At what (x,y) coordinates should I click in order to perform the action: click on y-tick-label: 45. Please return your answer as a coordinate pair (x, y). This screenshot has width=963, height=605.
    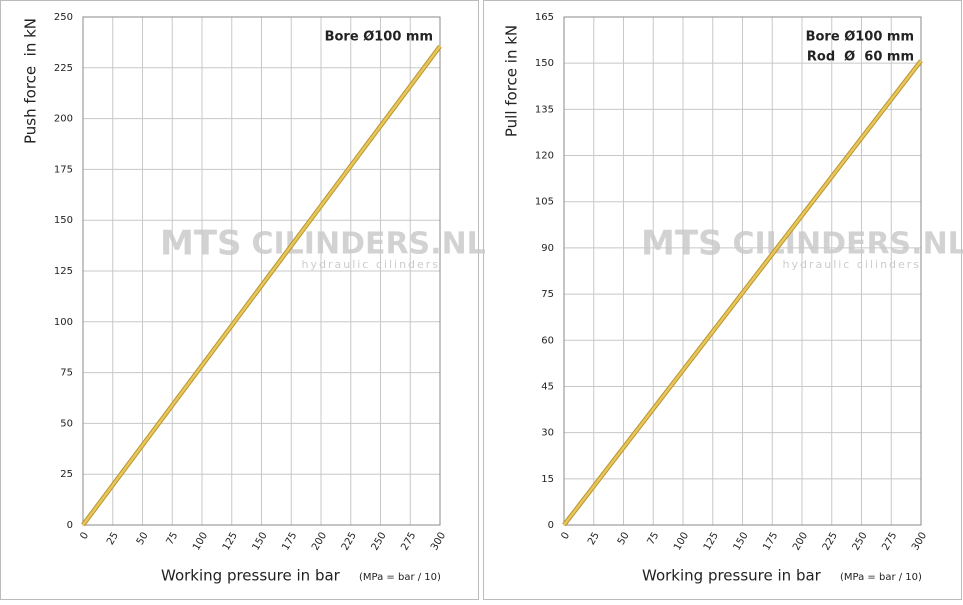
    Looking at the image, I should click on (547, 386).